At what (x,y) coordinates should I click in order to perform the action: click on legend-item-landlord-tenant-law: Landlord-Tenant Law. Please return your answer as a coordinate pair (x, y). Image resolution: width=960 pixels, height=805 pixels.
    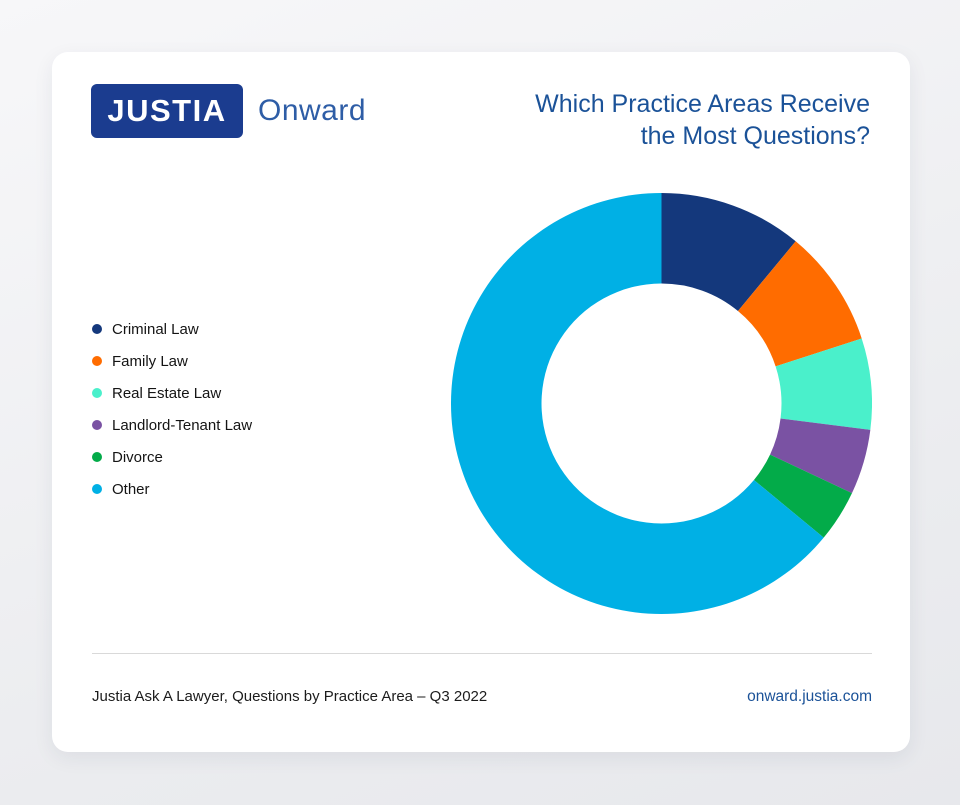
    Looking at the image, I should click on (172, 425).